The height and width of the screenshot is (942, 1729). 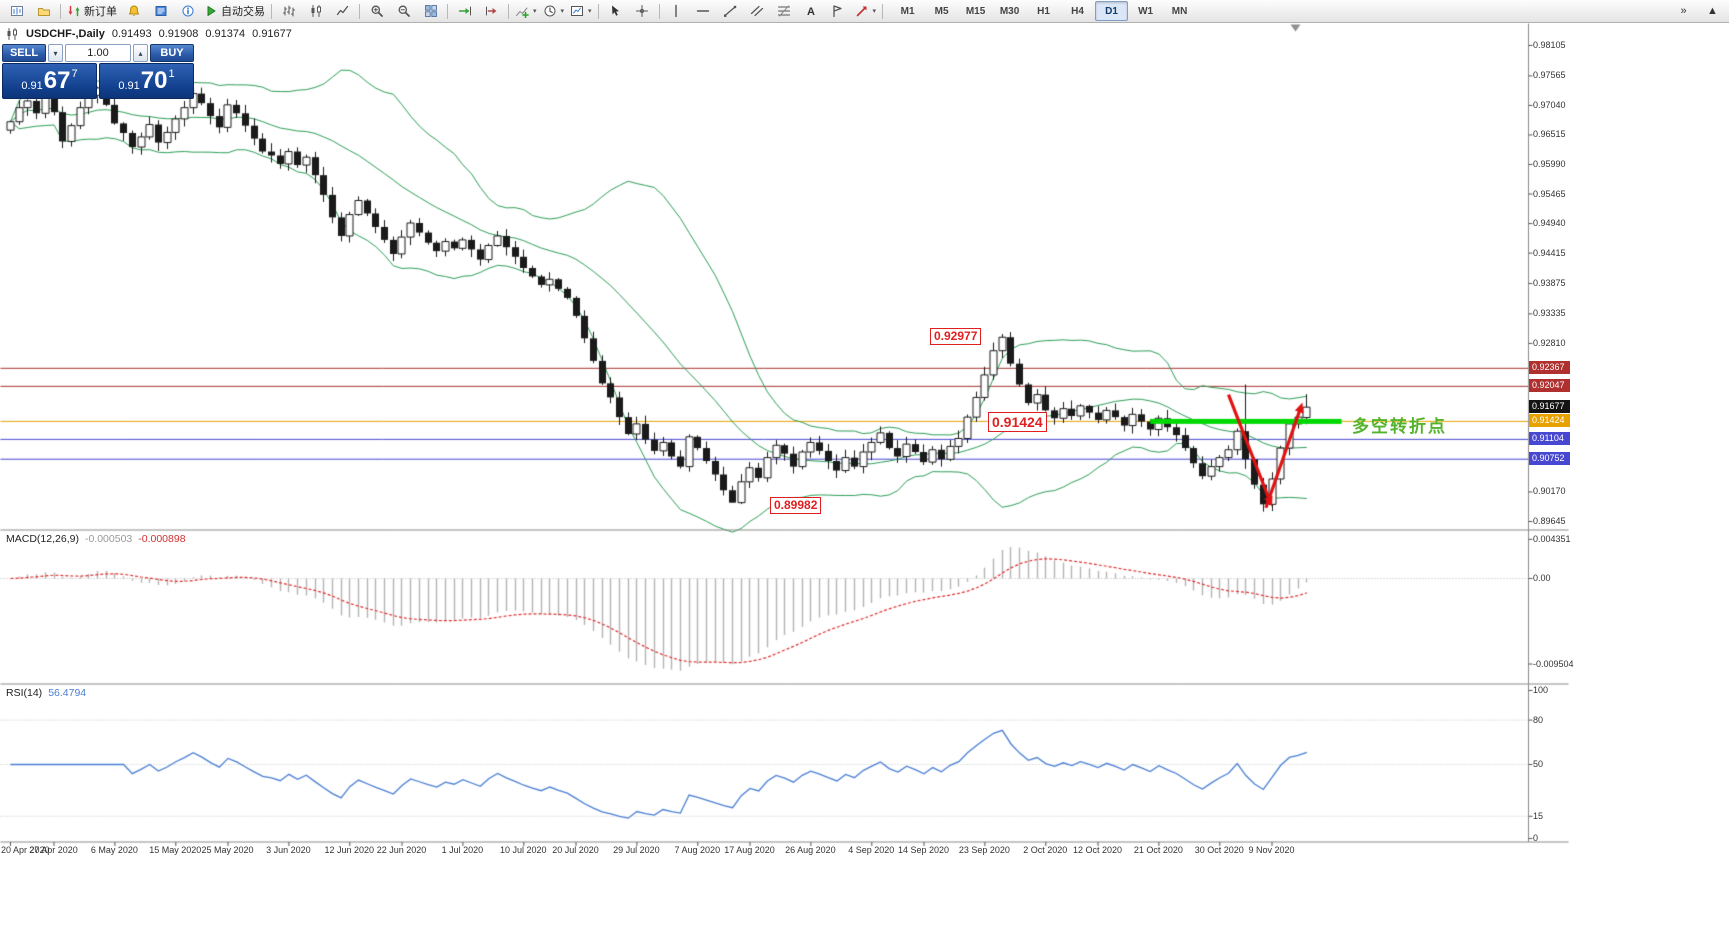 I want to click on zoom-out-icon, so click(x=403, y=11).